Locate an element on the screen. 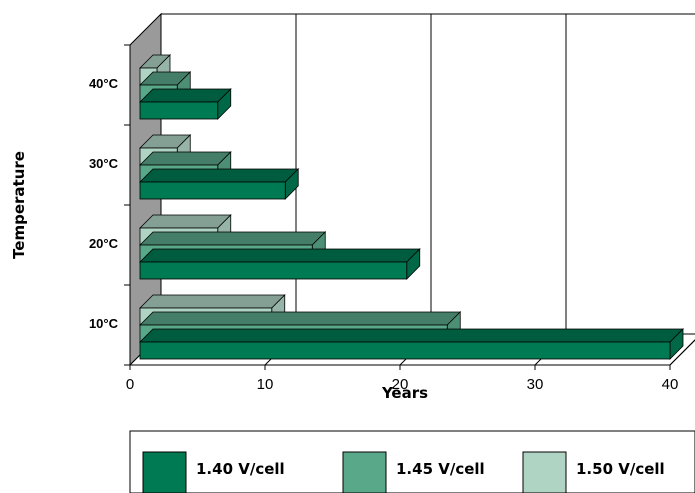  x-tick-label: 0 is located at coordinates (130, 384).